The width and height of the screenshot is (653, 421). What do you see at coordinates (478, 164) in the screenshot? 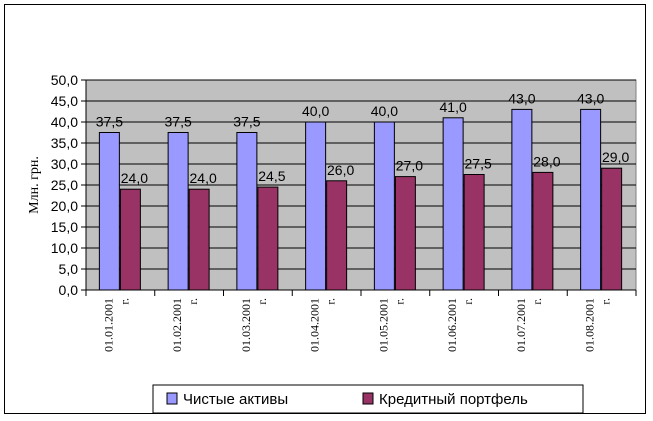
I see `data-label: 27,5` at bounding box center [478, 164].